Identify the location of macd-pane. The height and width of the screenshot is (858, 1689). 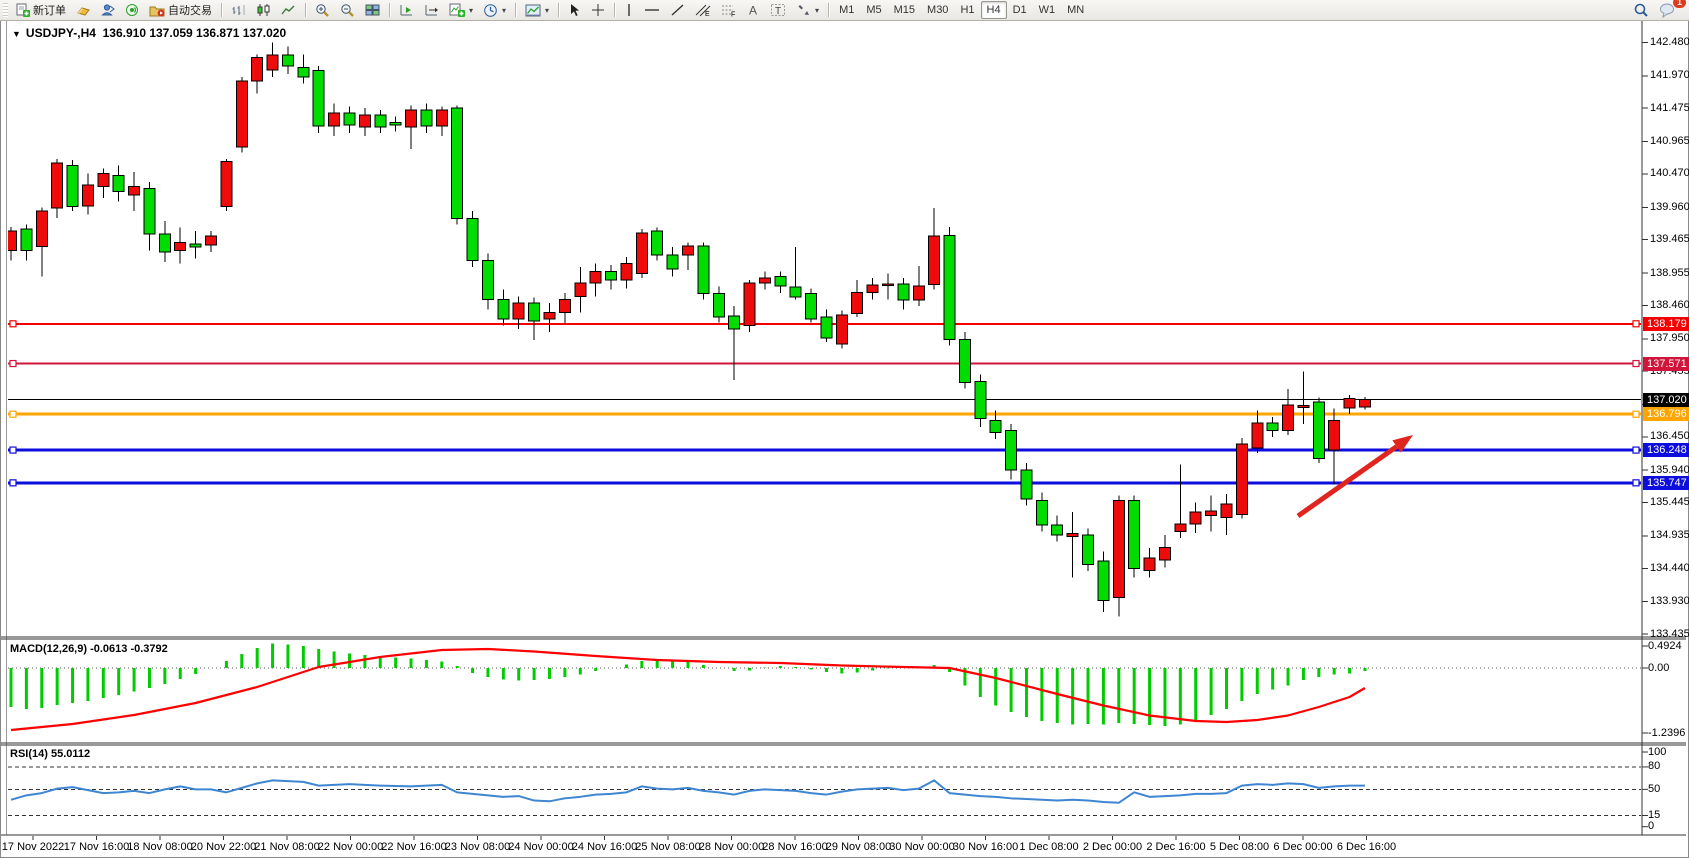
(824, 687).